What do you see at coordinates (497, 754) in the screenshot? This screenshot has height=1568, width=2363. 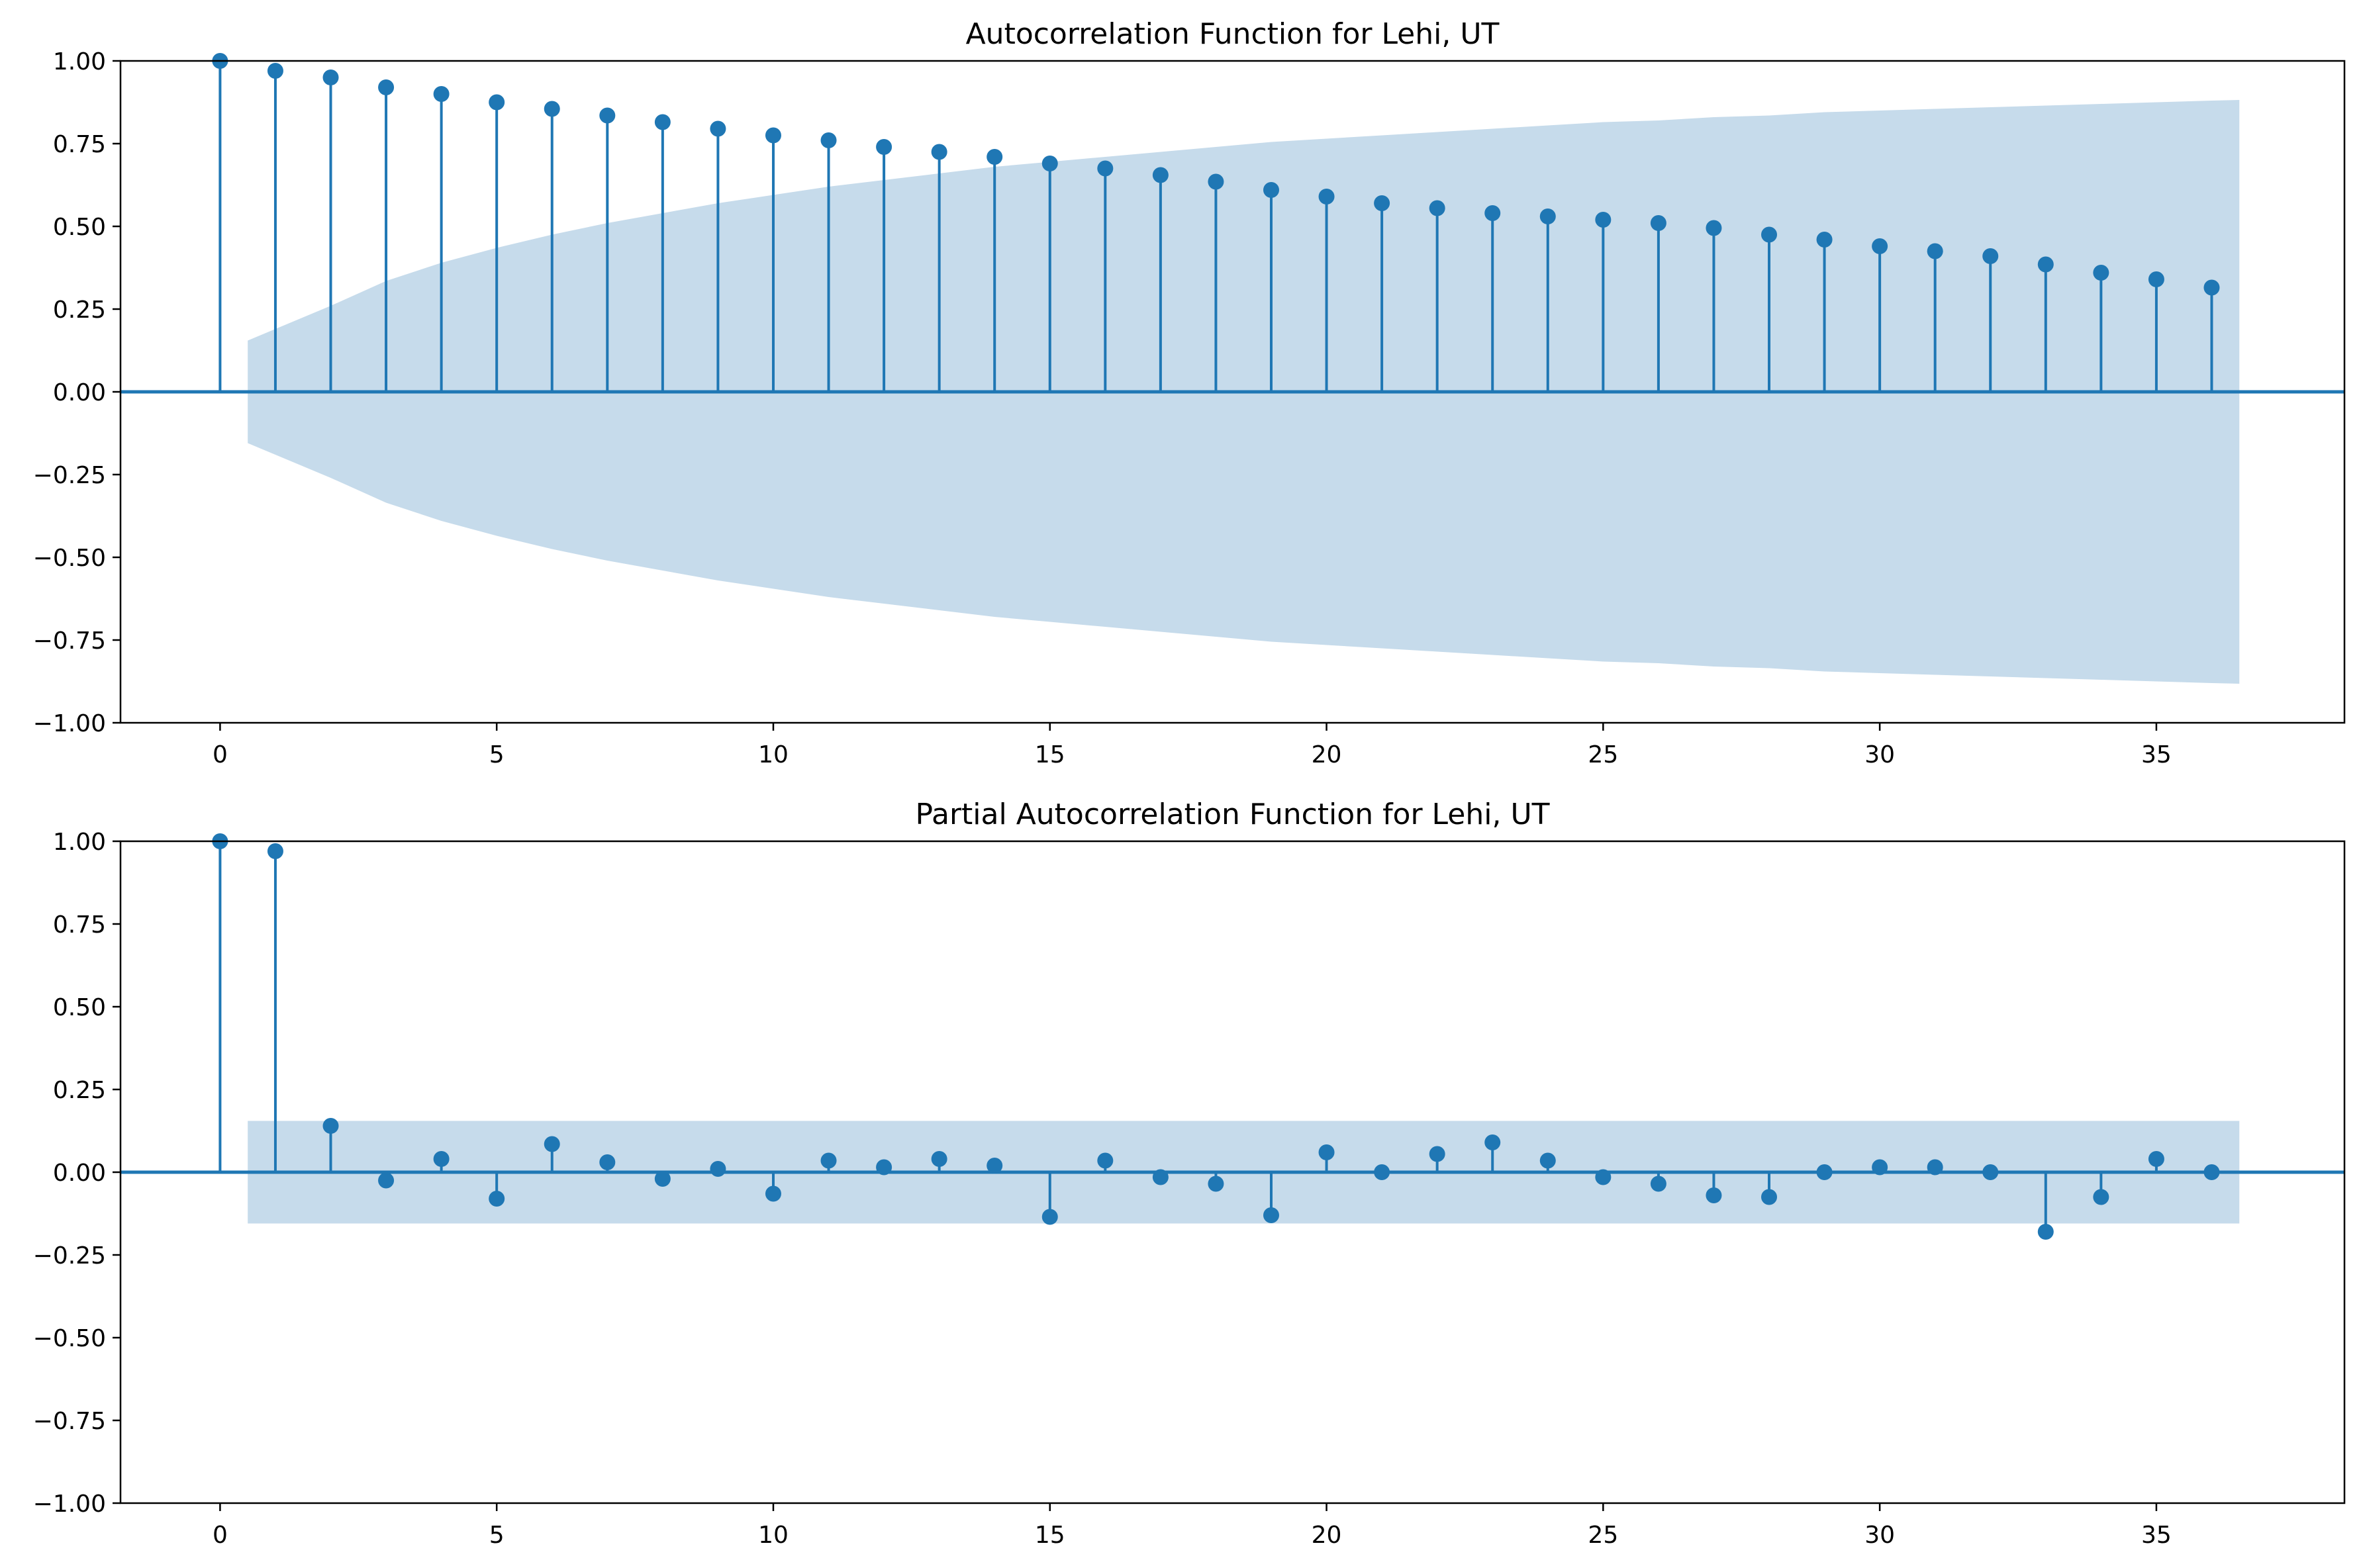 I see `acf-x-tick-label: 5` at bounding box center [497, 754].